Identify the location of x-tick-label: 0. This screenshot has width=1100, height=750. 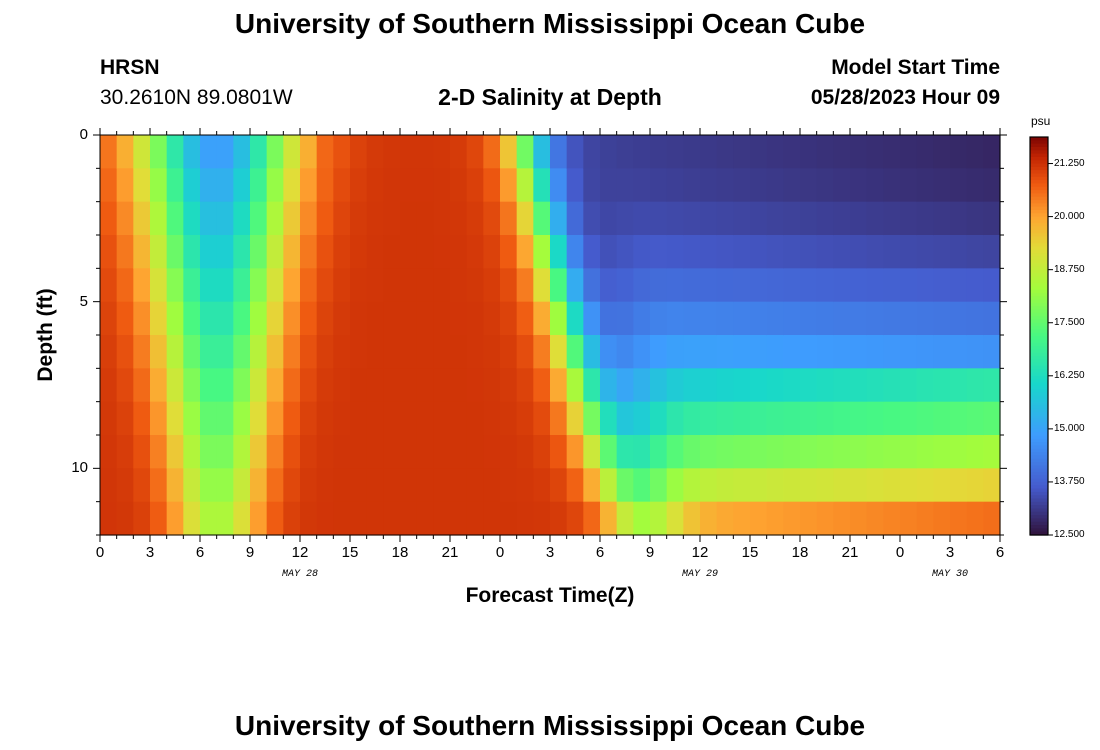
(100, 552).